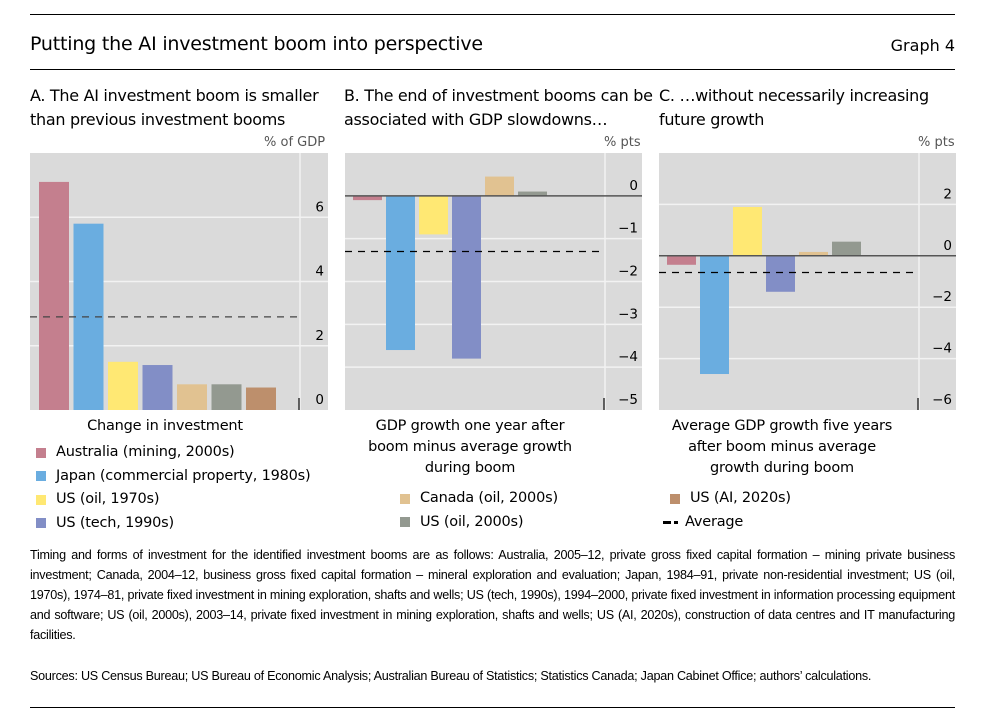 The height and width of the screenshot is (724, 1007). Describe the element at coordinates (727, 523) in the screenshot. I see `legend-item-average: Average` at that location.